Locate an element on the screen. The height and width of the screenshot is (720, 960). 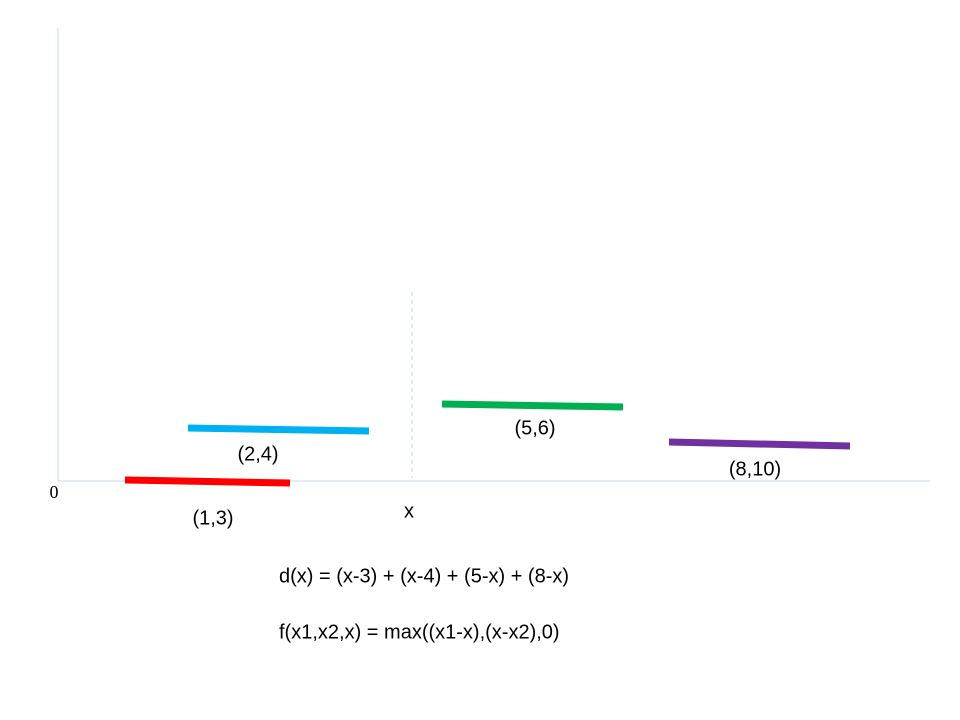
x-label: x is located at coordinates (409, 511).